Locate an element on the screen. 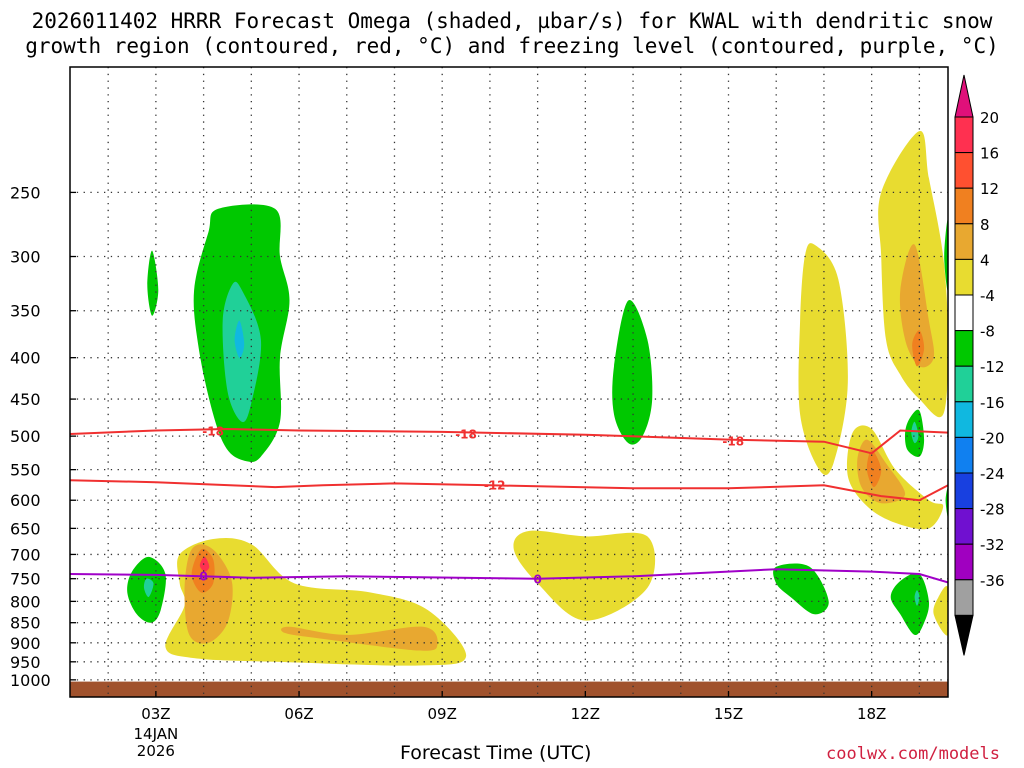  y-tick-label-700: 700 is located at coordinates (25, 554).